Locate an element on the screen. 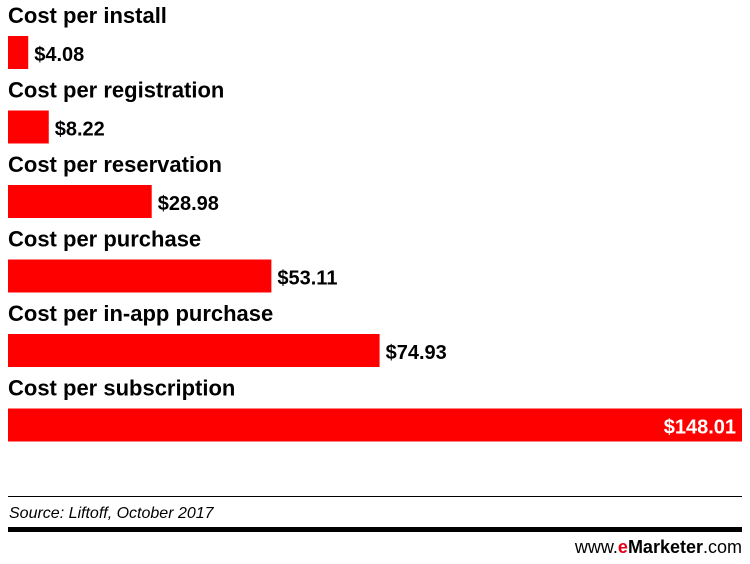 The image size is (750, 564). data-label: $8.22 is located at coordinates (80, 130).